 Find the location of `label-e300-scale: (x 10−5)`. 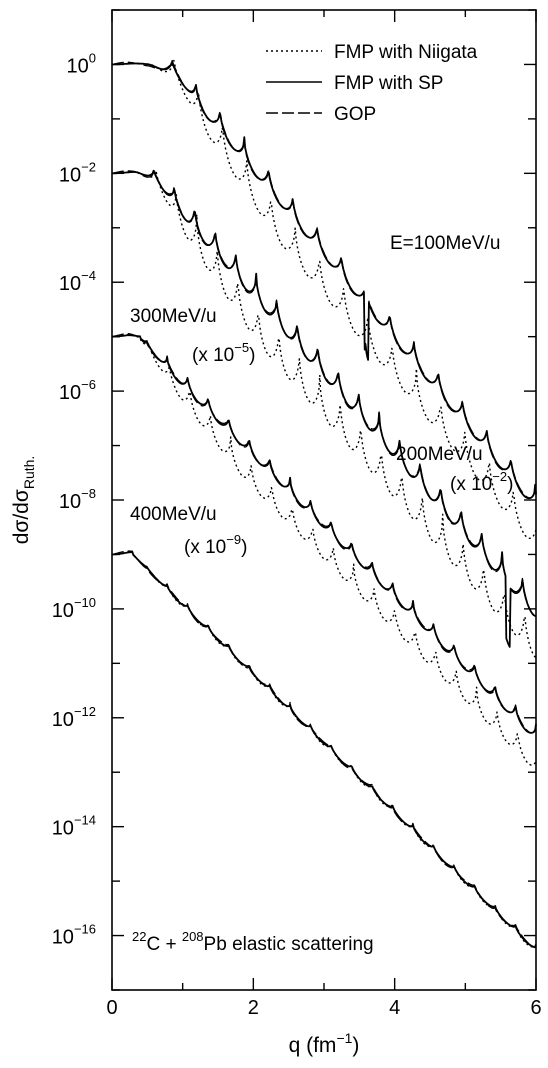

label-e300-scale: (x 10−5) is located at coordinates (223, 353).